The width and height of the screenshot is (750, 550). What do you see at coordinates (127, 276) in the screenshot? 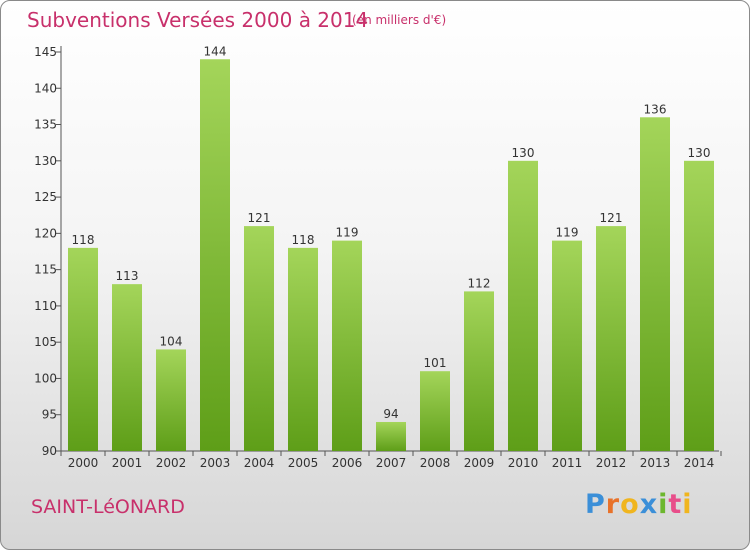
I see `bar-value-label: 113` at bounding box center [127, 276].